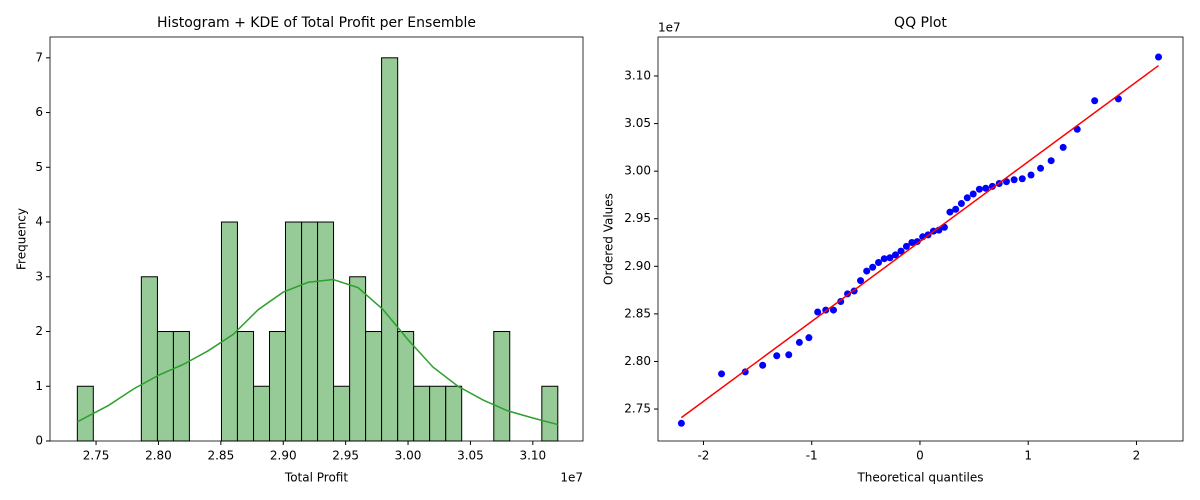 This screenshot has width=1200, height=500. Describe the element at coordinates (637, 313) in the screenshot. I see `y-tick-label: 2.85` at that location.